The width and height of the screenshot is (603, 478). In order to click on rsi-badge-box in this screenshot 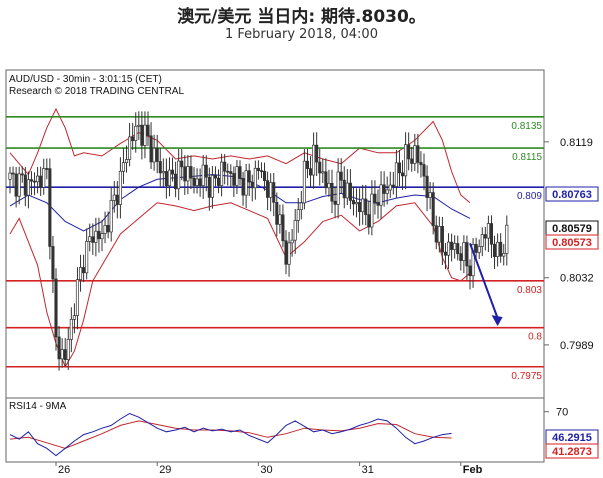, I will do `click(572, 451)`.